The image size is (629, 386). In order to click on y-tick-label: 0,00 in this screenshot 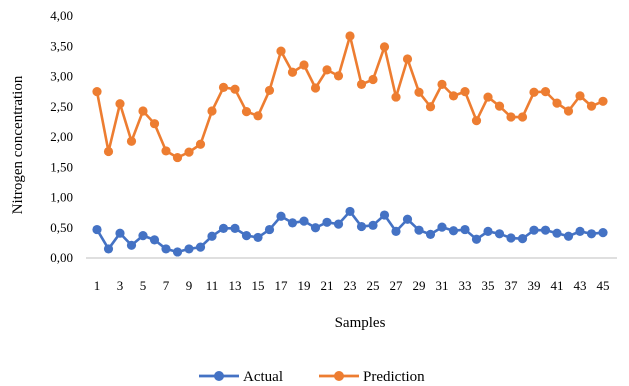, I will do `click(61, 257)`.